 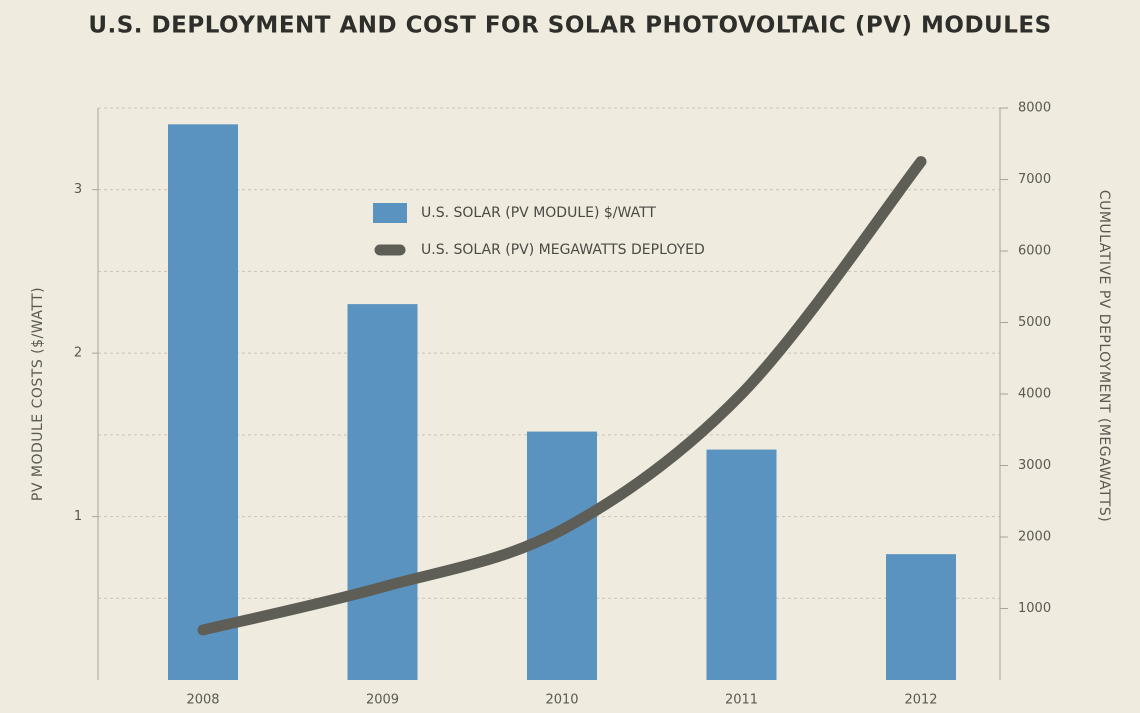 What do you see at coordinates (1034, 465) in the screenshot?
I see `y2-tick-label: 3000` at bounding box center [1034, 465].